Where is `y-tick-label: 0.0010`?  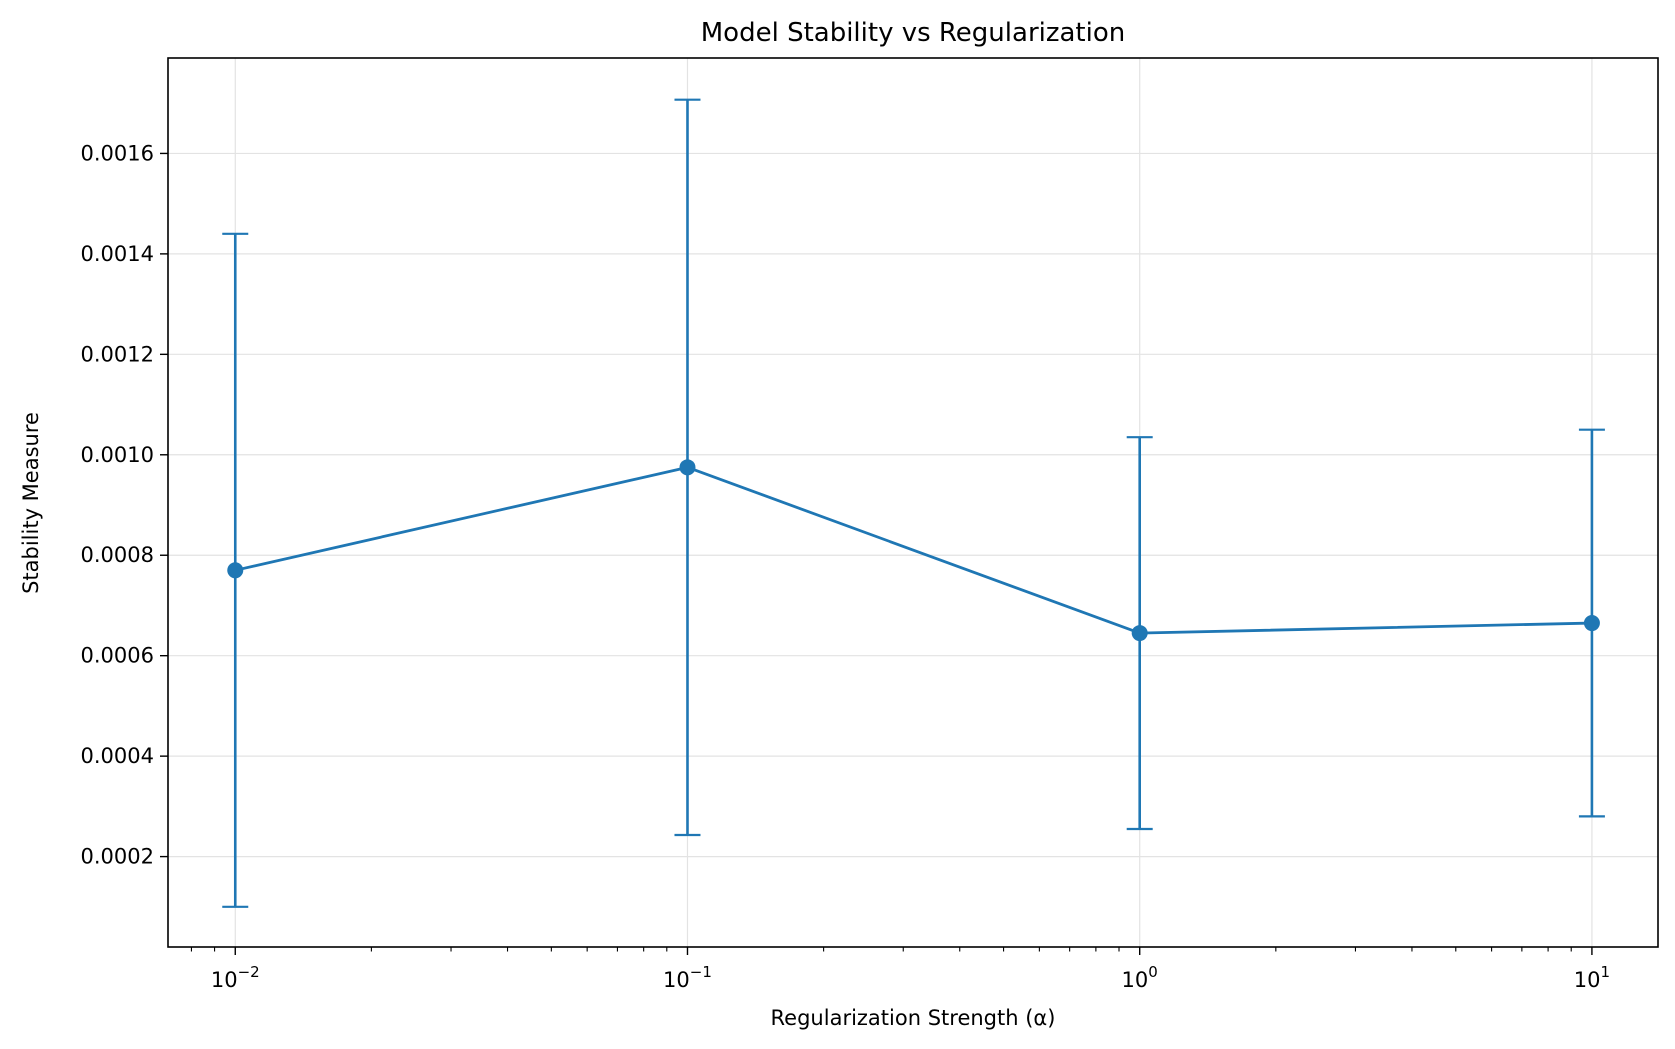
y-tick-label: 0.0010 is located at coordinates (117, 455).